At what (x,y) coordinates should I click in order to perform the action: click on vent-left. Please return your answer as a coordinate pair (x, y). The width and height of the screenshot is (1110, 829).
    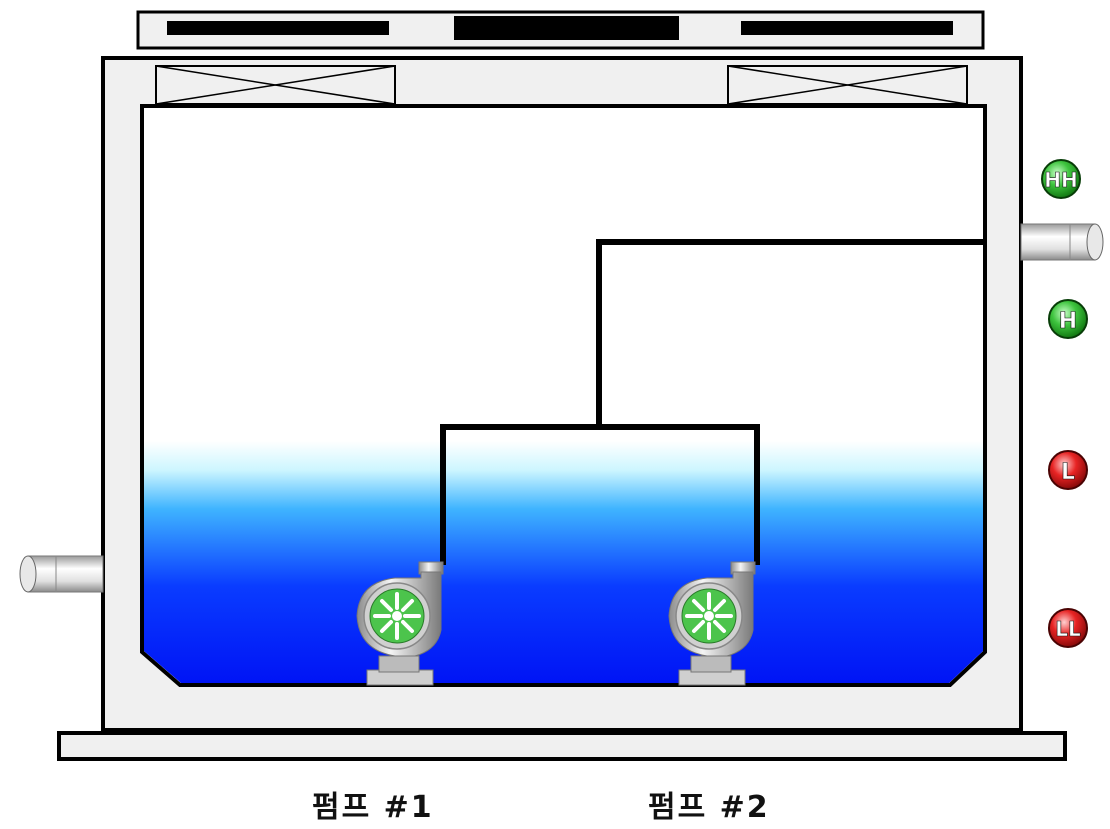
    Looking at the image, I should click on (275, 85).